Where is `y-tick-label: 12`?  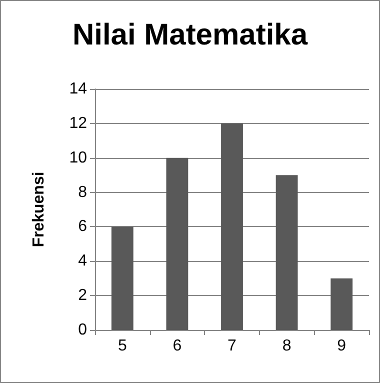
y-tick-label: 12 is located at coordinates (78, 123).